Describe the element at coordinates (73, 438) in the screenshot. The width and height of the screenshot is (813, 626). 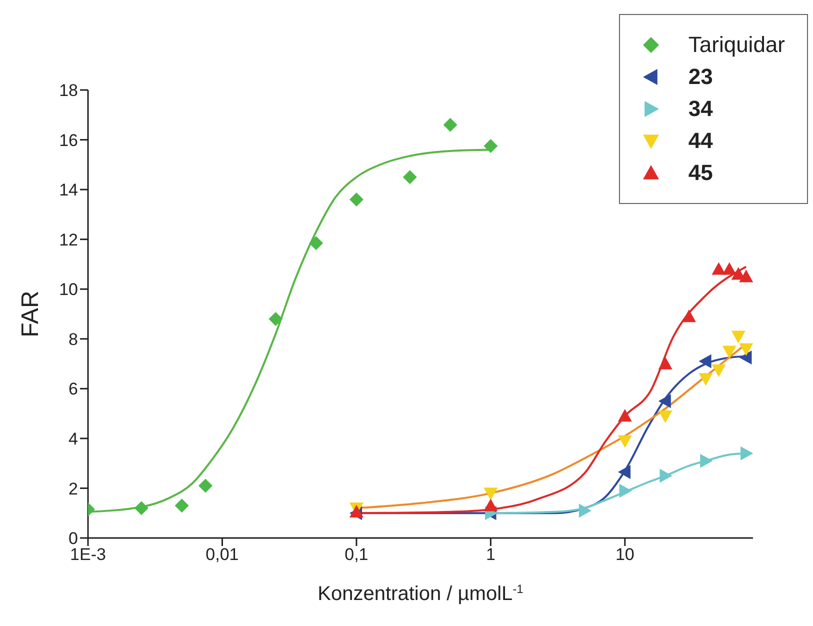
I see `y-tick-label: 4` at that location.